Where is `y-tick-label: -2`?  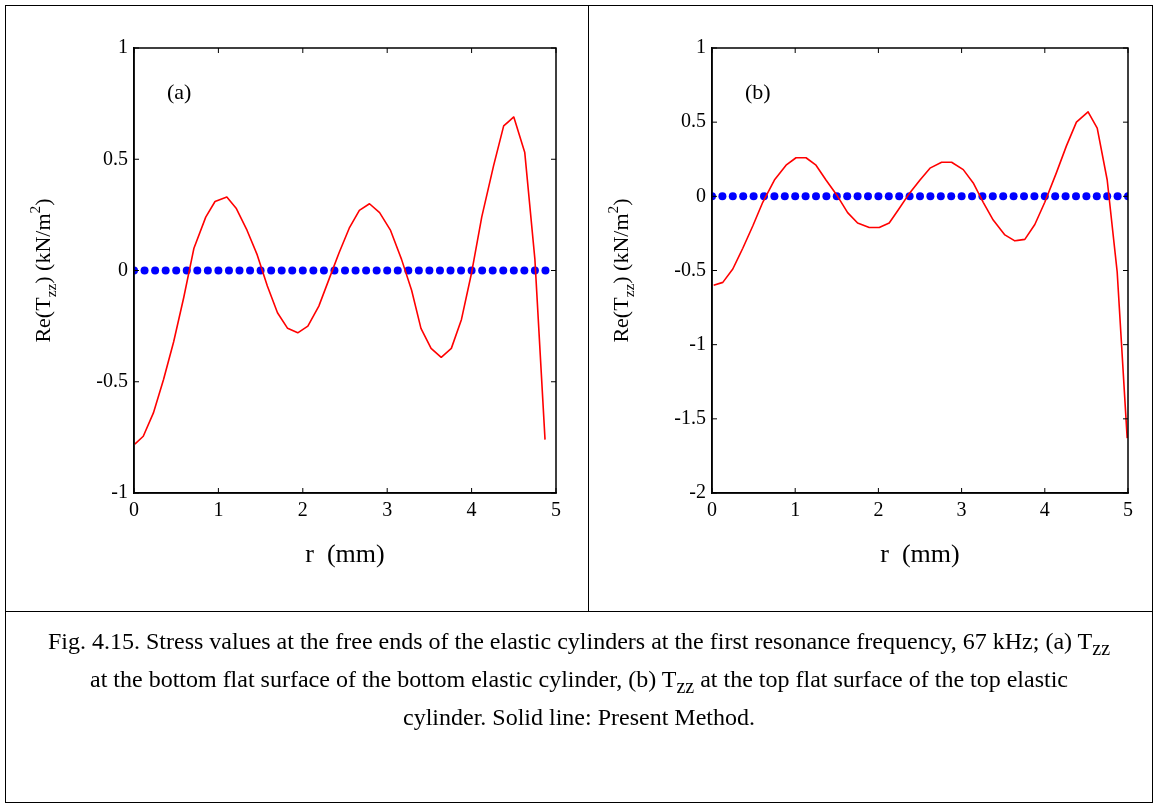 y-tick-label: -2 is located at coordinates (697, 491).